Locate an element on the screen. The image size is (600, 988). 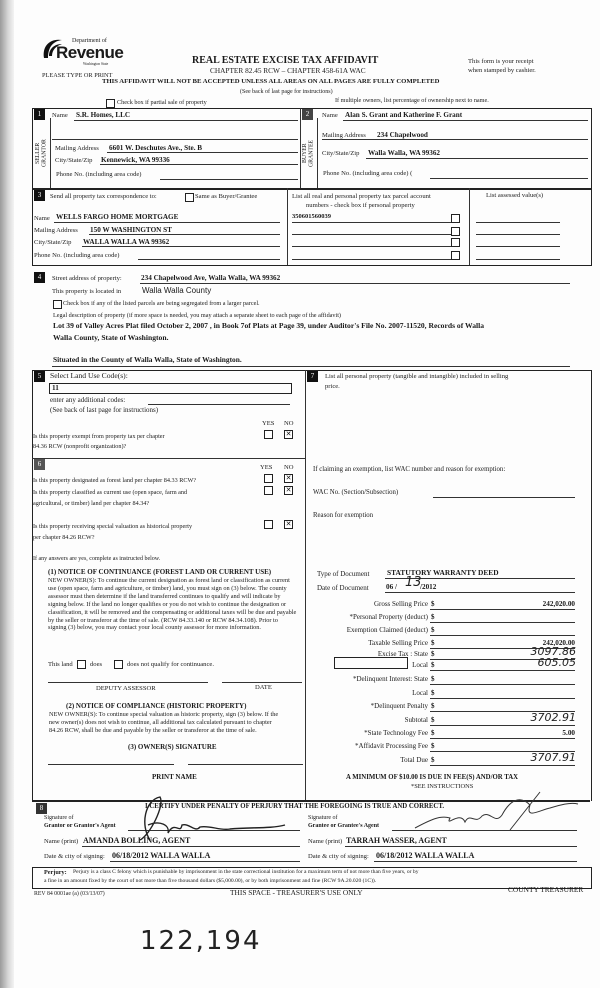
tax-name-field: WELLS FARGO HOME MORTGAGE is located at coordinates (117, 217).